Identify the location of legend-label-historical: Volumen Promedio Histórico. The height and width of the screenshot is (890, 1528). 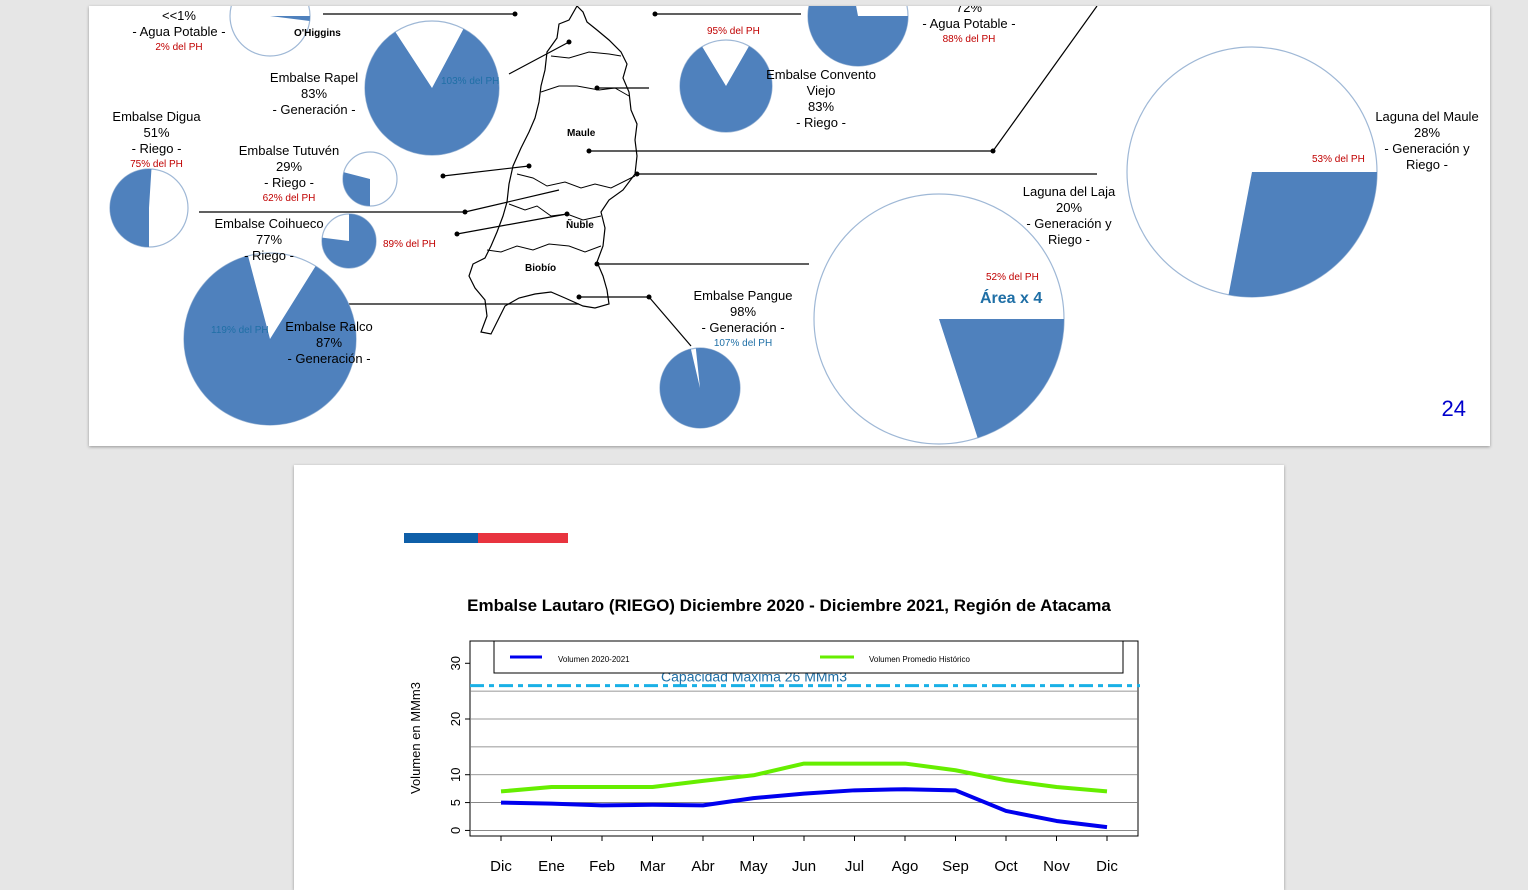
(919, 659).